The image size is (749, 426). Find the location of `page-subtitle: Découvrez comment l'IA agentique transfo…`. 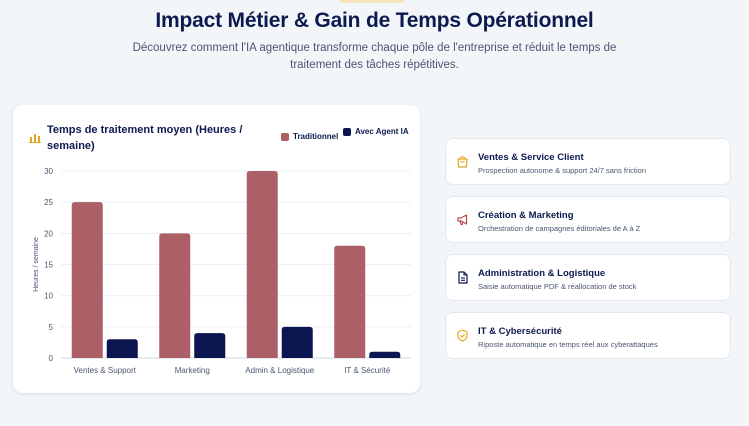

page-subtitle: Découvrez comment l'IA agentique transfo… is located at coordinates (374, 56).